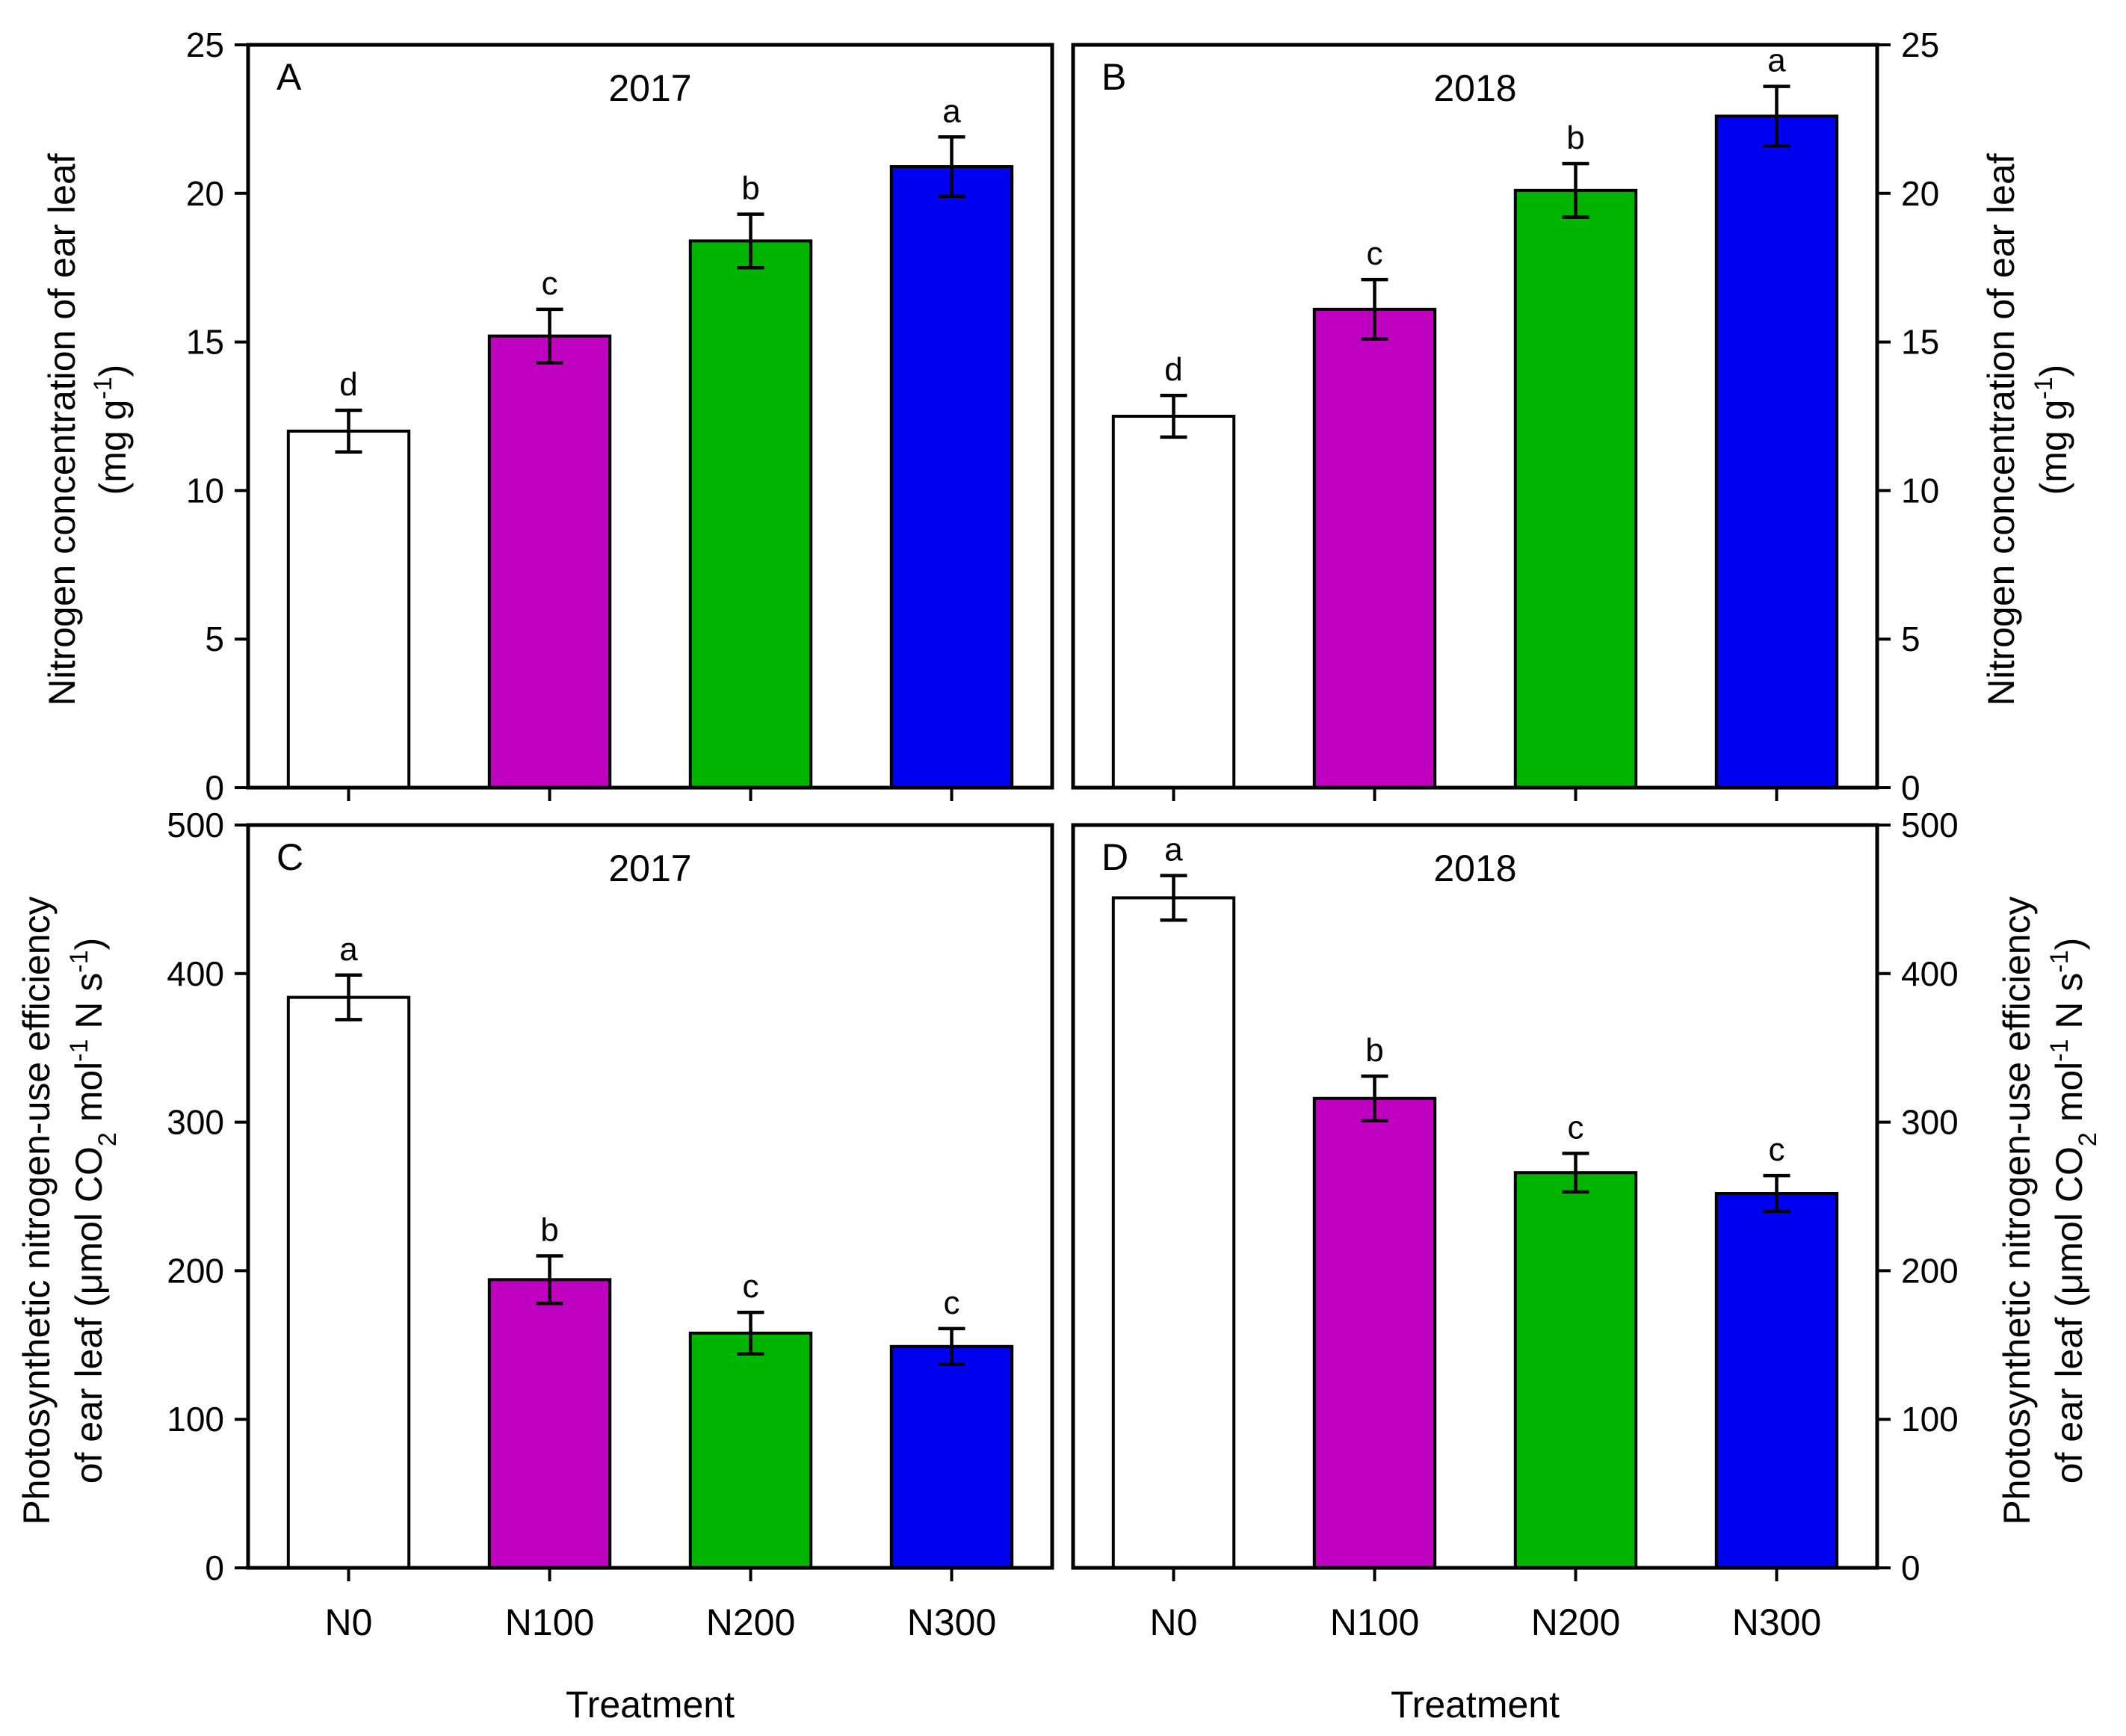  I want to click on ylabel-bottom-left-line1: Photosynthetic nitrogen-use efficiency, so click(37, 1210).